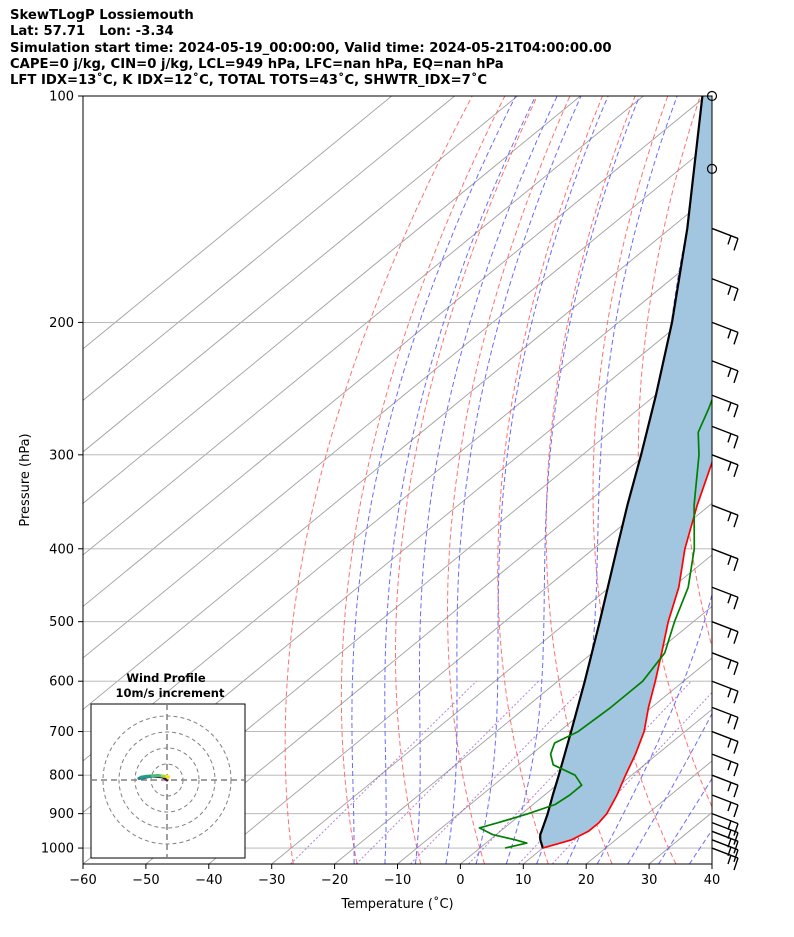 Image resolution: width=794 pixels, height=937 pixels. I want to click on y-tick-label: 500, so click(61, 622).